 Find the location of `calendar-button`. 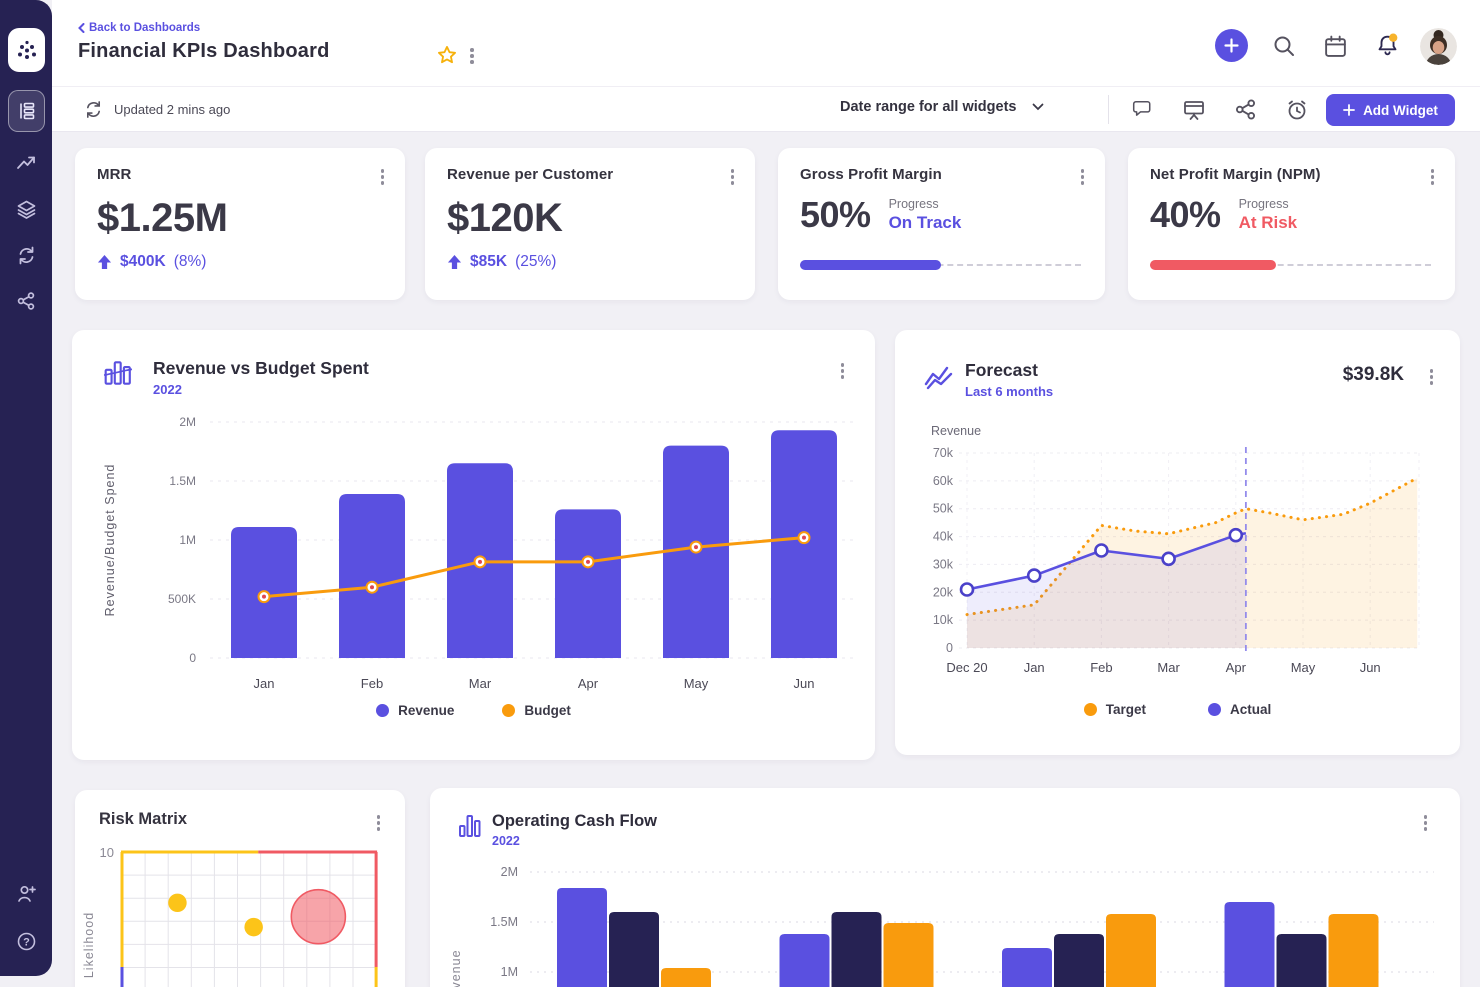

calendar-button is located at coordinates (1335, 46).